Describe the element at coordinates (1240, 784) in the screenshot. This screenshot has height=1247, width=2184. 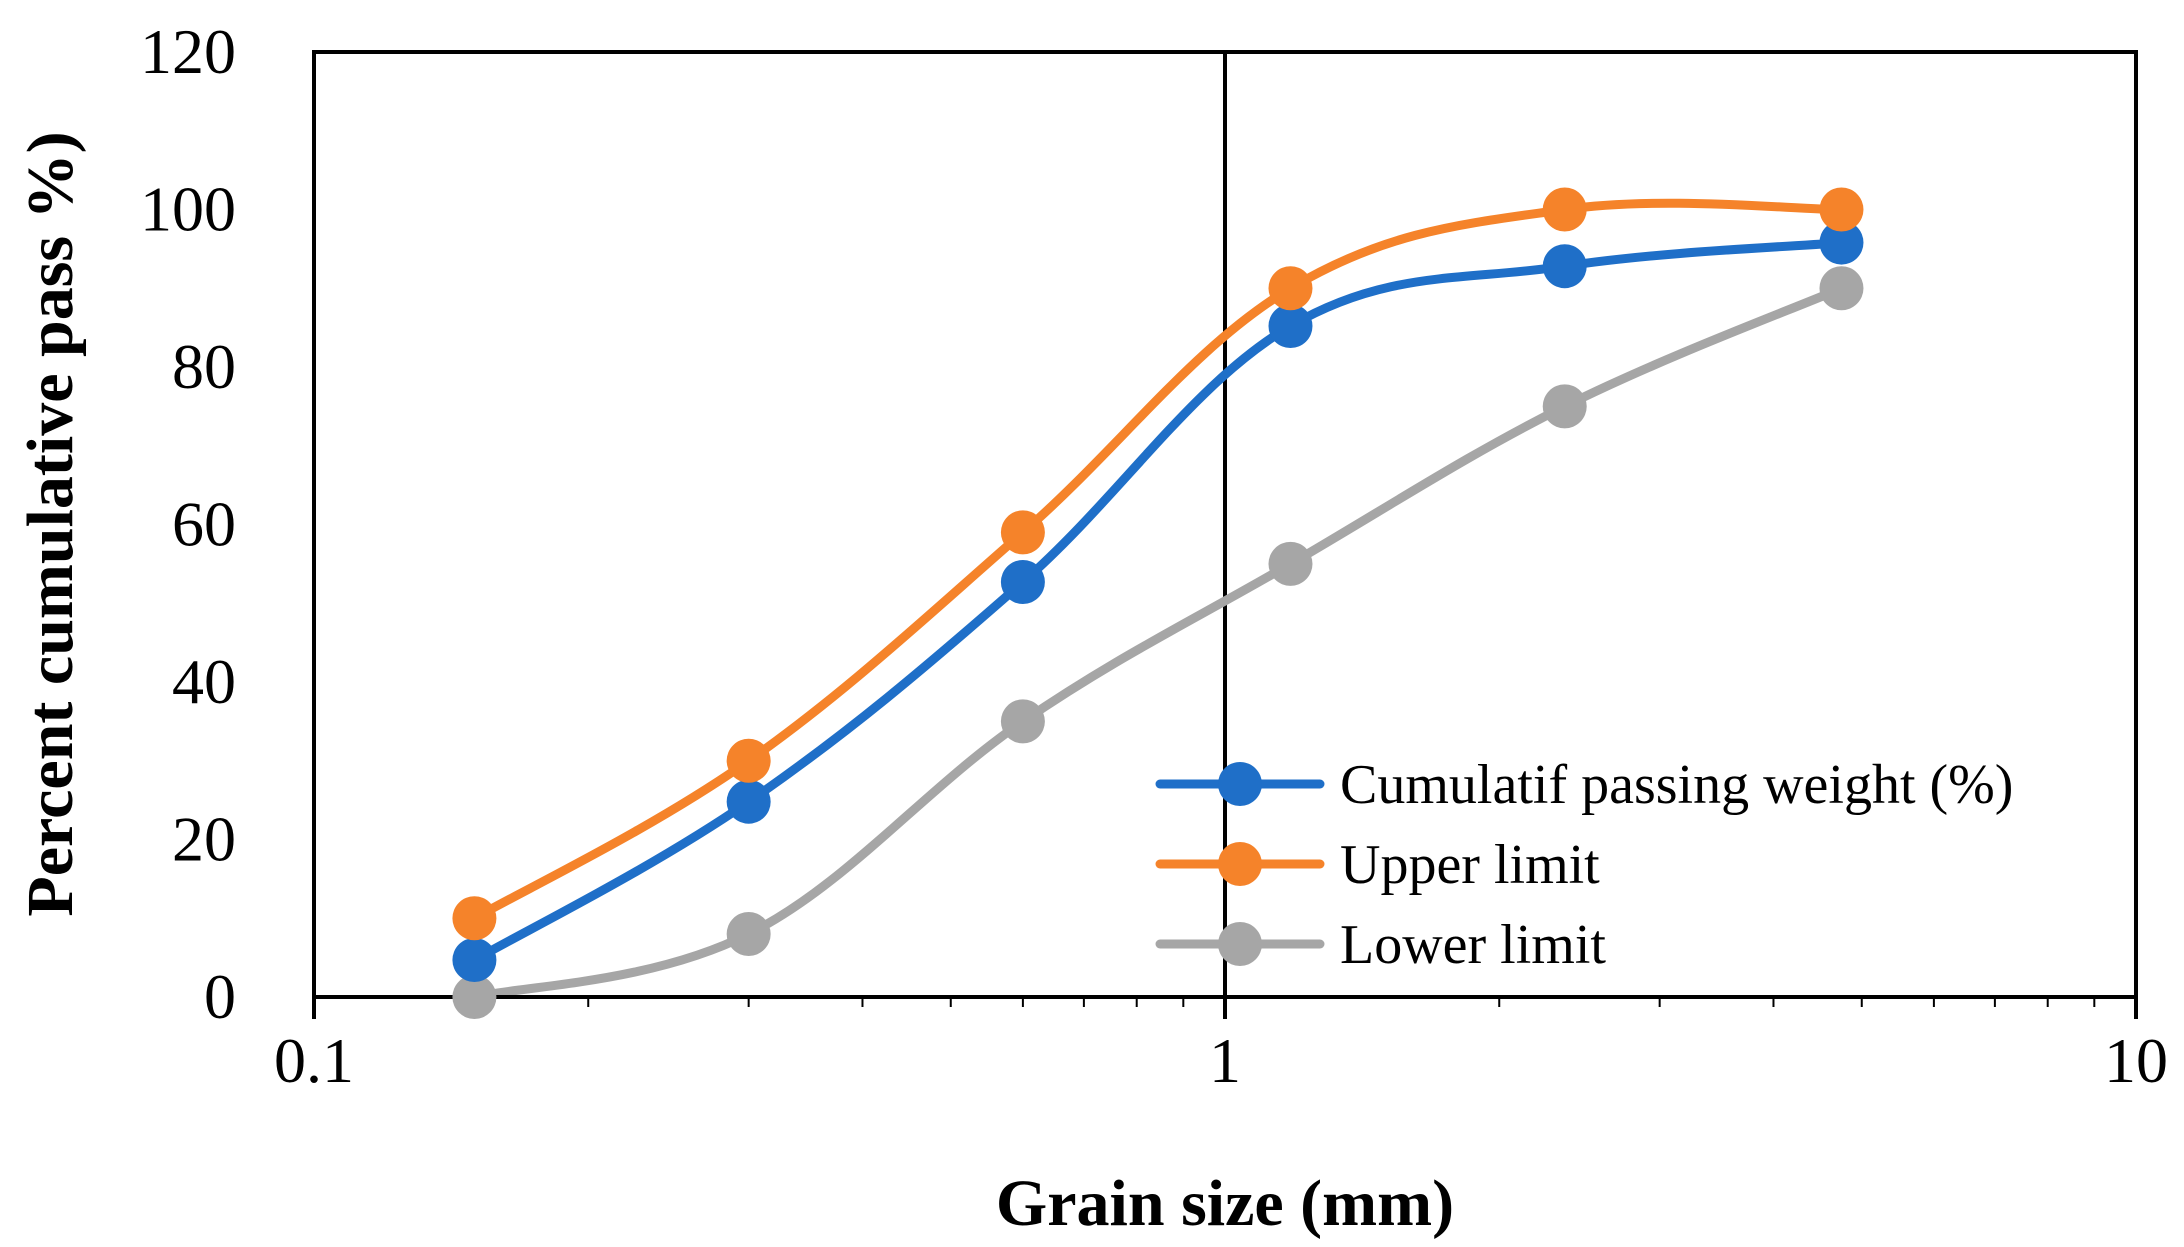
I see `legend-marker-cumulatif-passing-weight` at that location.